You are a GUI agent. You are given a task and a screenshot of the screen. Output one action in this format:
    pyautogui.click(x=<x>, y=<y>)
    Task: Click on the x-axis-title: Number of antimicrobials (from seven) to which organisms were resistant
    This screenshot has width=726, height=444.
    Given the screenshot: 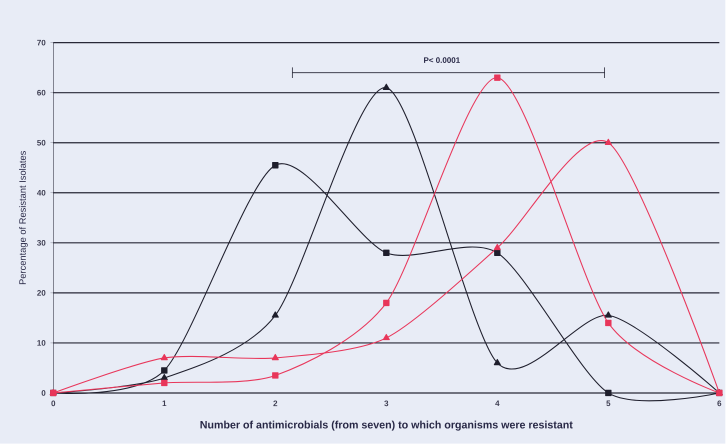 What is the action you would take?
    pyautogui.click(x=386, y=425)
    